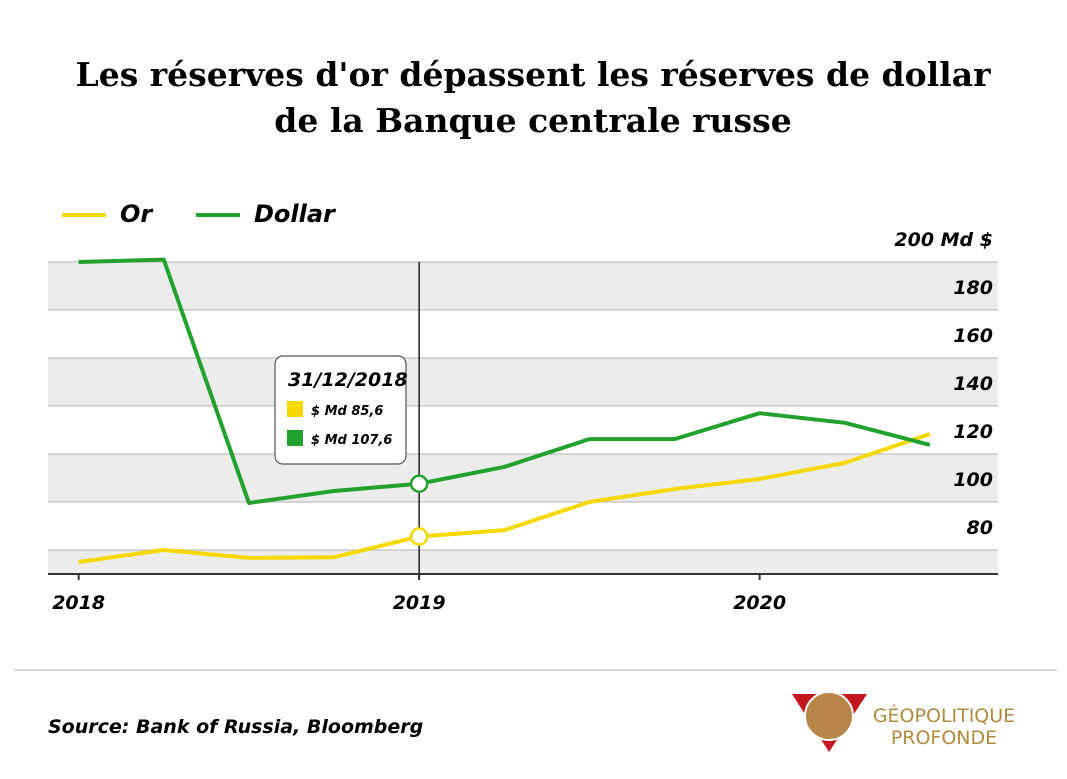  What do you see at coordinates (351, 440) in the screenshot?
I see `tooltip-item: $ Md 107,6` at bounding box center [351, 440].